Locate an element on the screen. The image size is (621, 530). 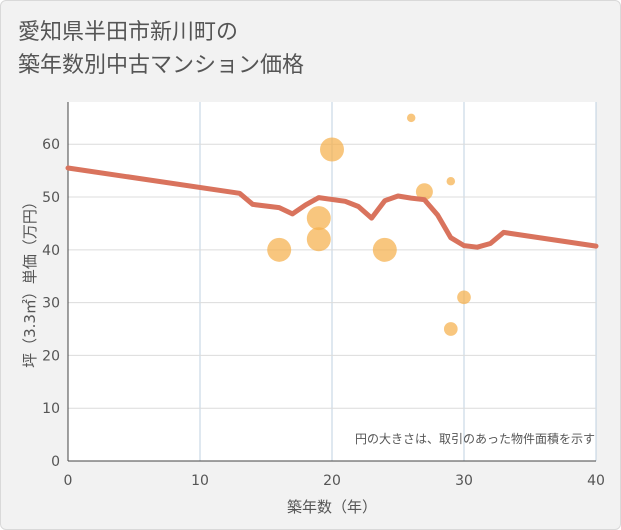
size-annotation: 円の大きさは、取引のあった物件面積を示す is located at coordinates (475, 438).